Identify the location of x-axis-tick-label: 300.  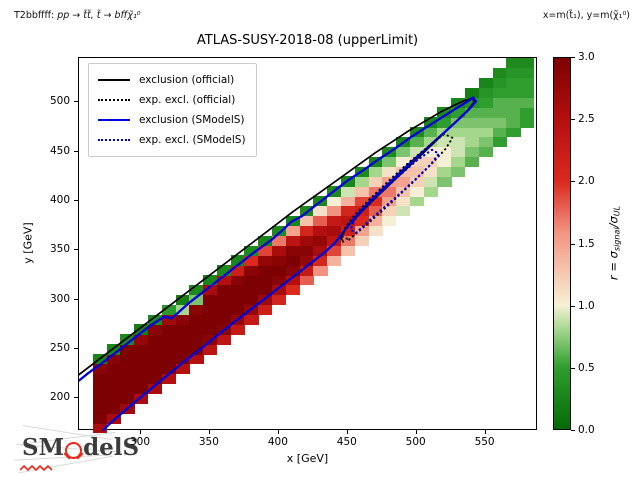
(140, 442).